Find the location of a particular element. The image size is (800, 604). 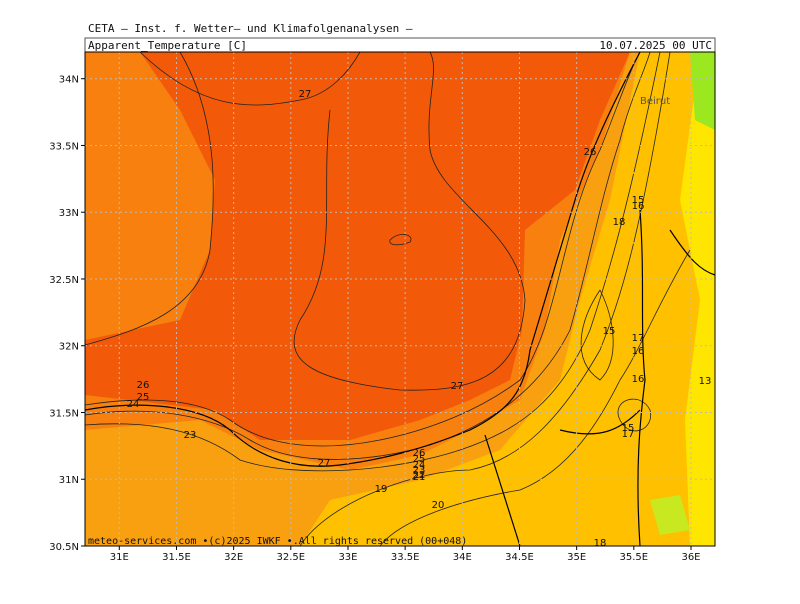

lat-tick-label: 32.5N is located at coordinates (64, 280).